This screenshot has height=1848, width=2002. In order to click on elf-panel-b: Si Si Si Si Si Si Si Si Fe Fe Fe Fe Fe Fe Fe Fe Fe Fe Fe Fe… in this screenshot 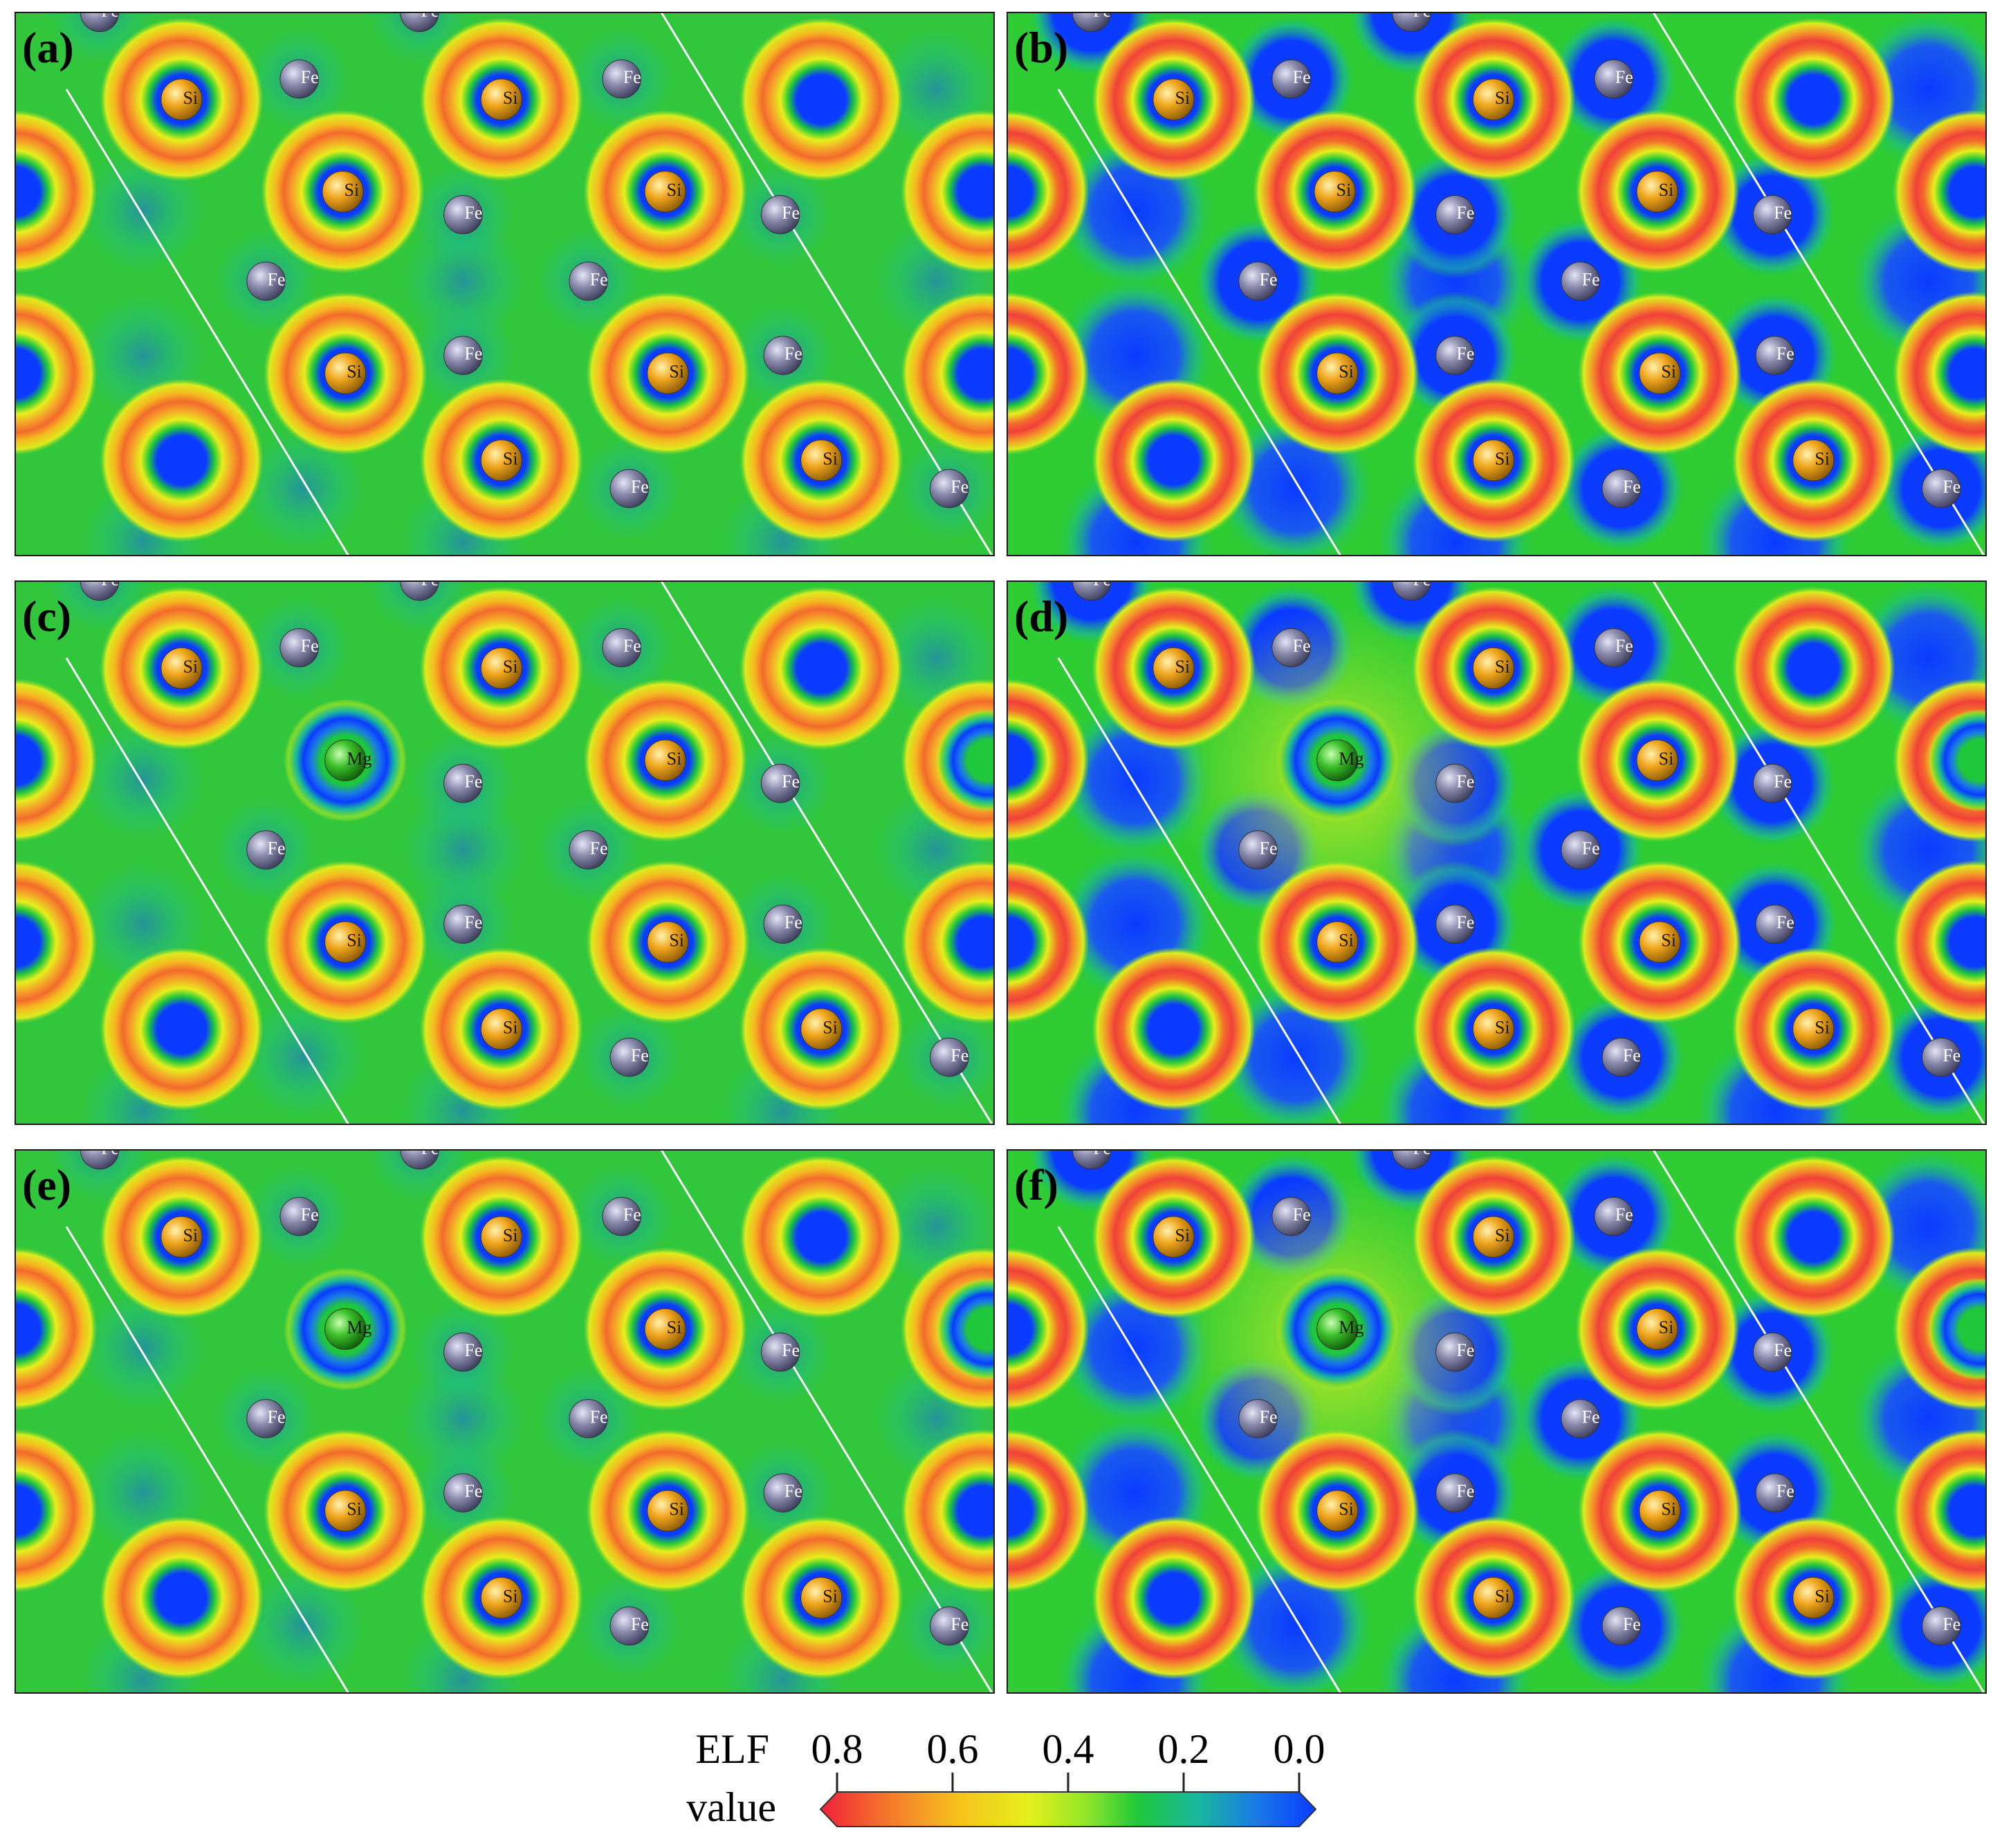, I will do `click(1497, 278)`.